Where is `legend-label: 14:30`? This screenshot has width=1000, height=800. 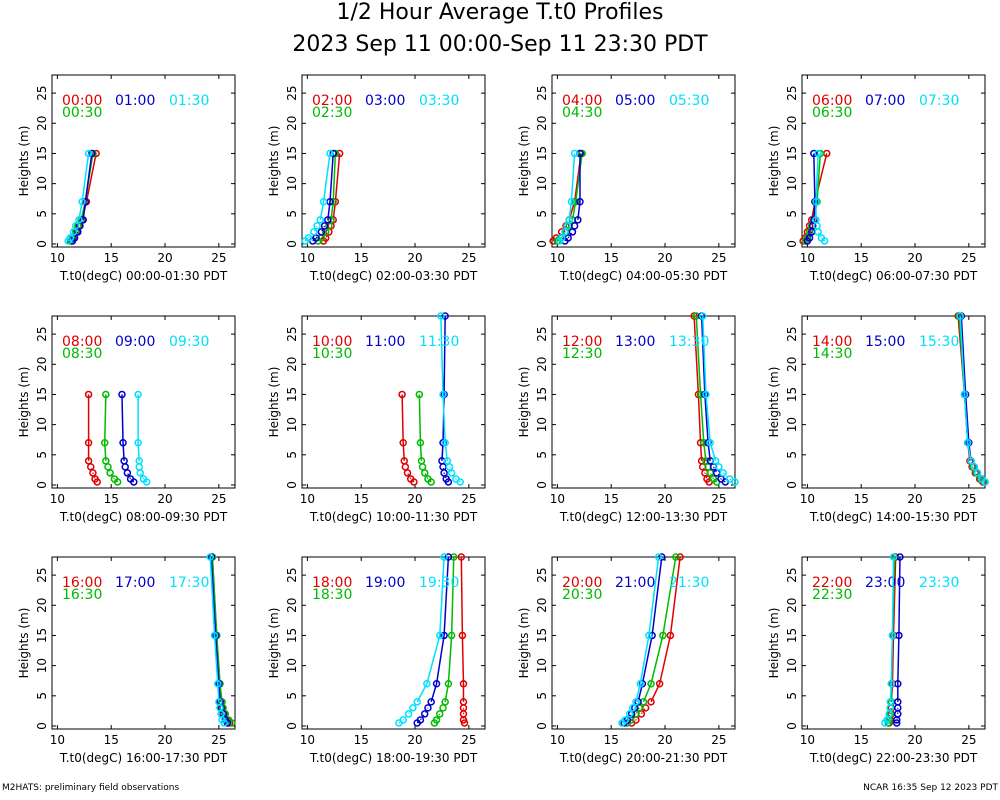
legend-label: 14:30 is located at coordinates (832, 354).